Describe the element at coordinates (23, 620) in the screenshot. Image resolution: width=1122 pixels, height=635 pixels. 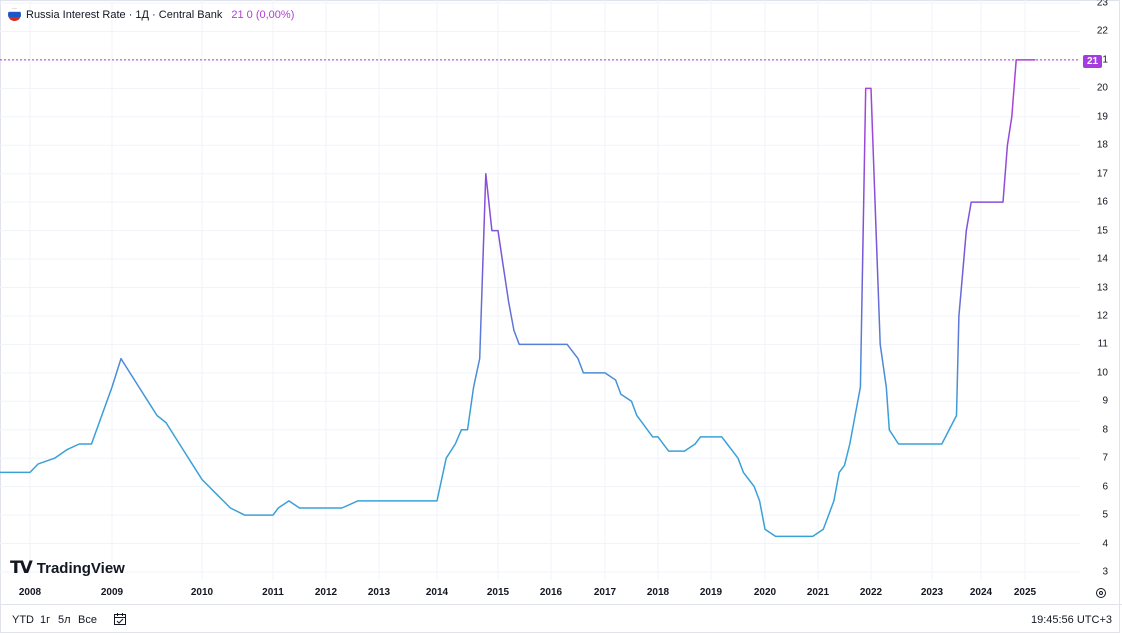
I see `range-ytd-button: YTD` at that location.